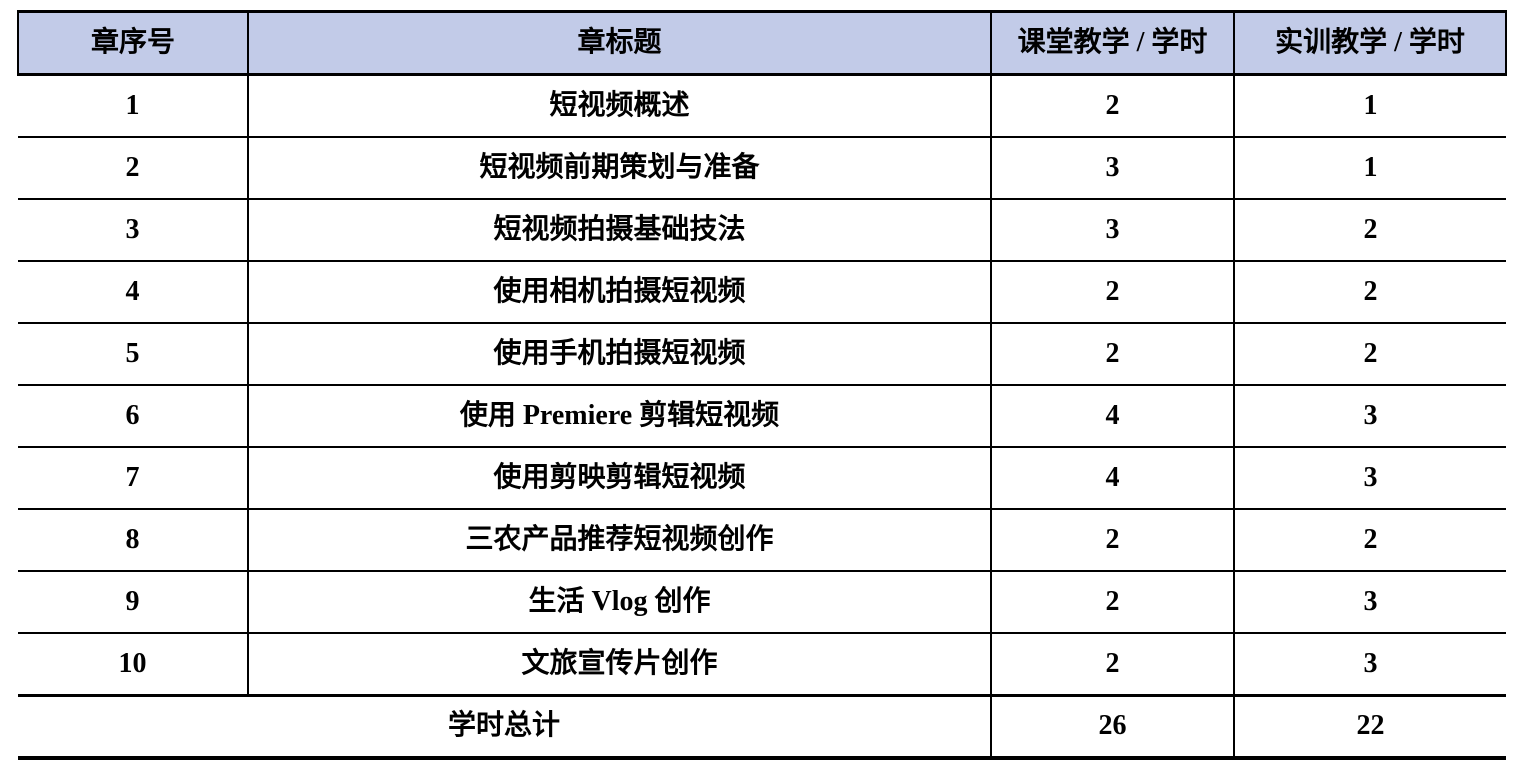  Describe the element at coordinates (619, 665) in the screenshot. I see `chapter-title-cell: 文旅宣传片创作` at that location.